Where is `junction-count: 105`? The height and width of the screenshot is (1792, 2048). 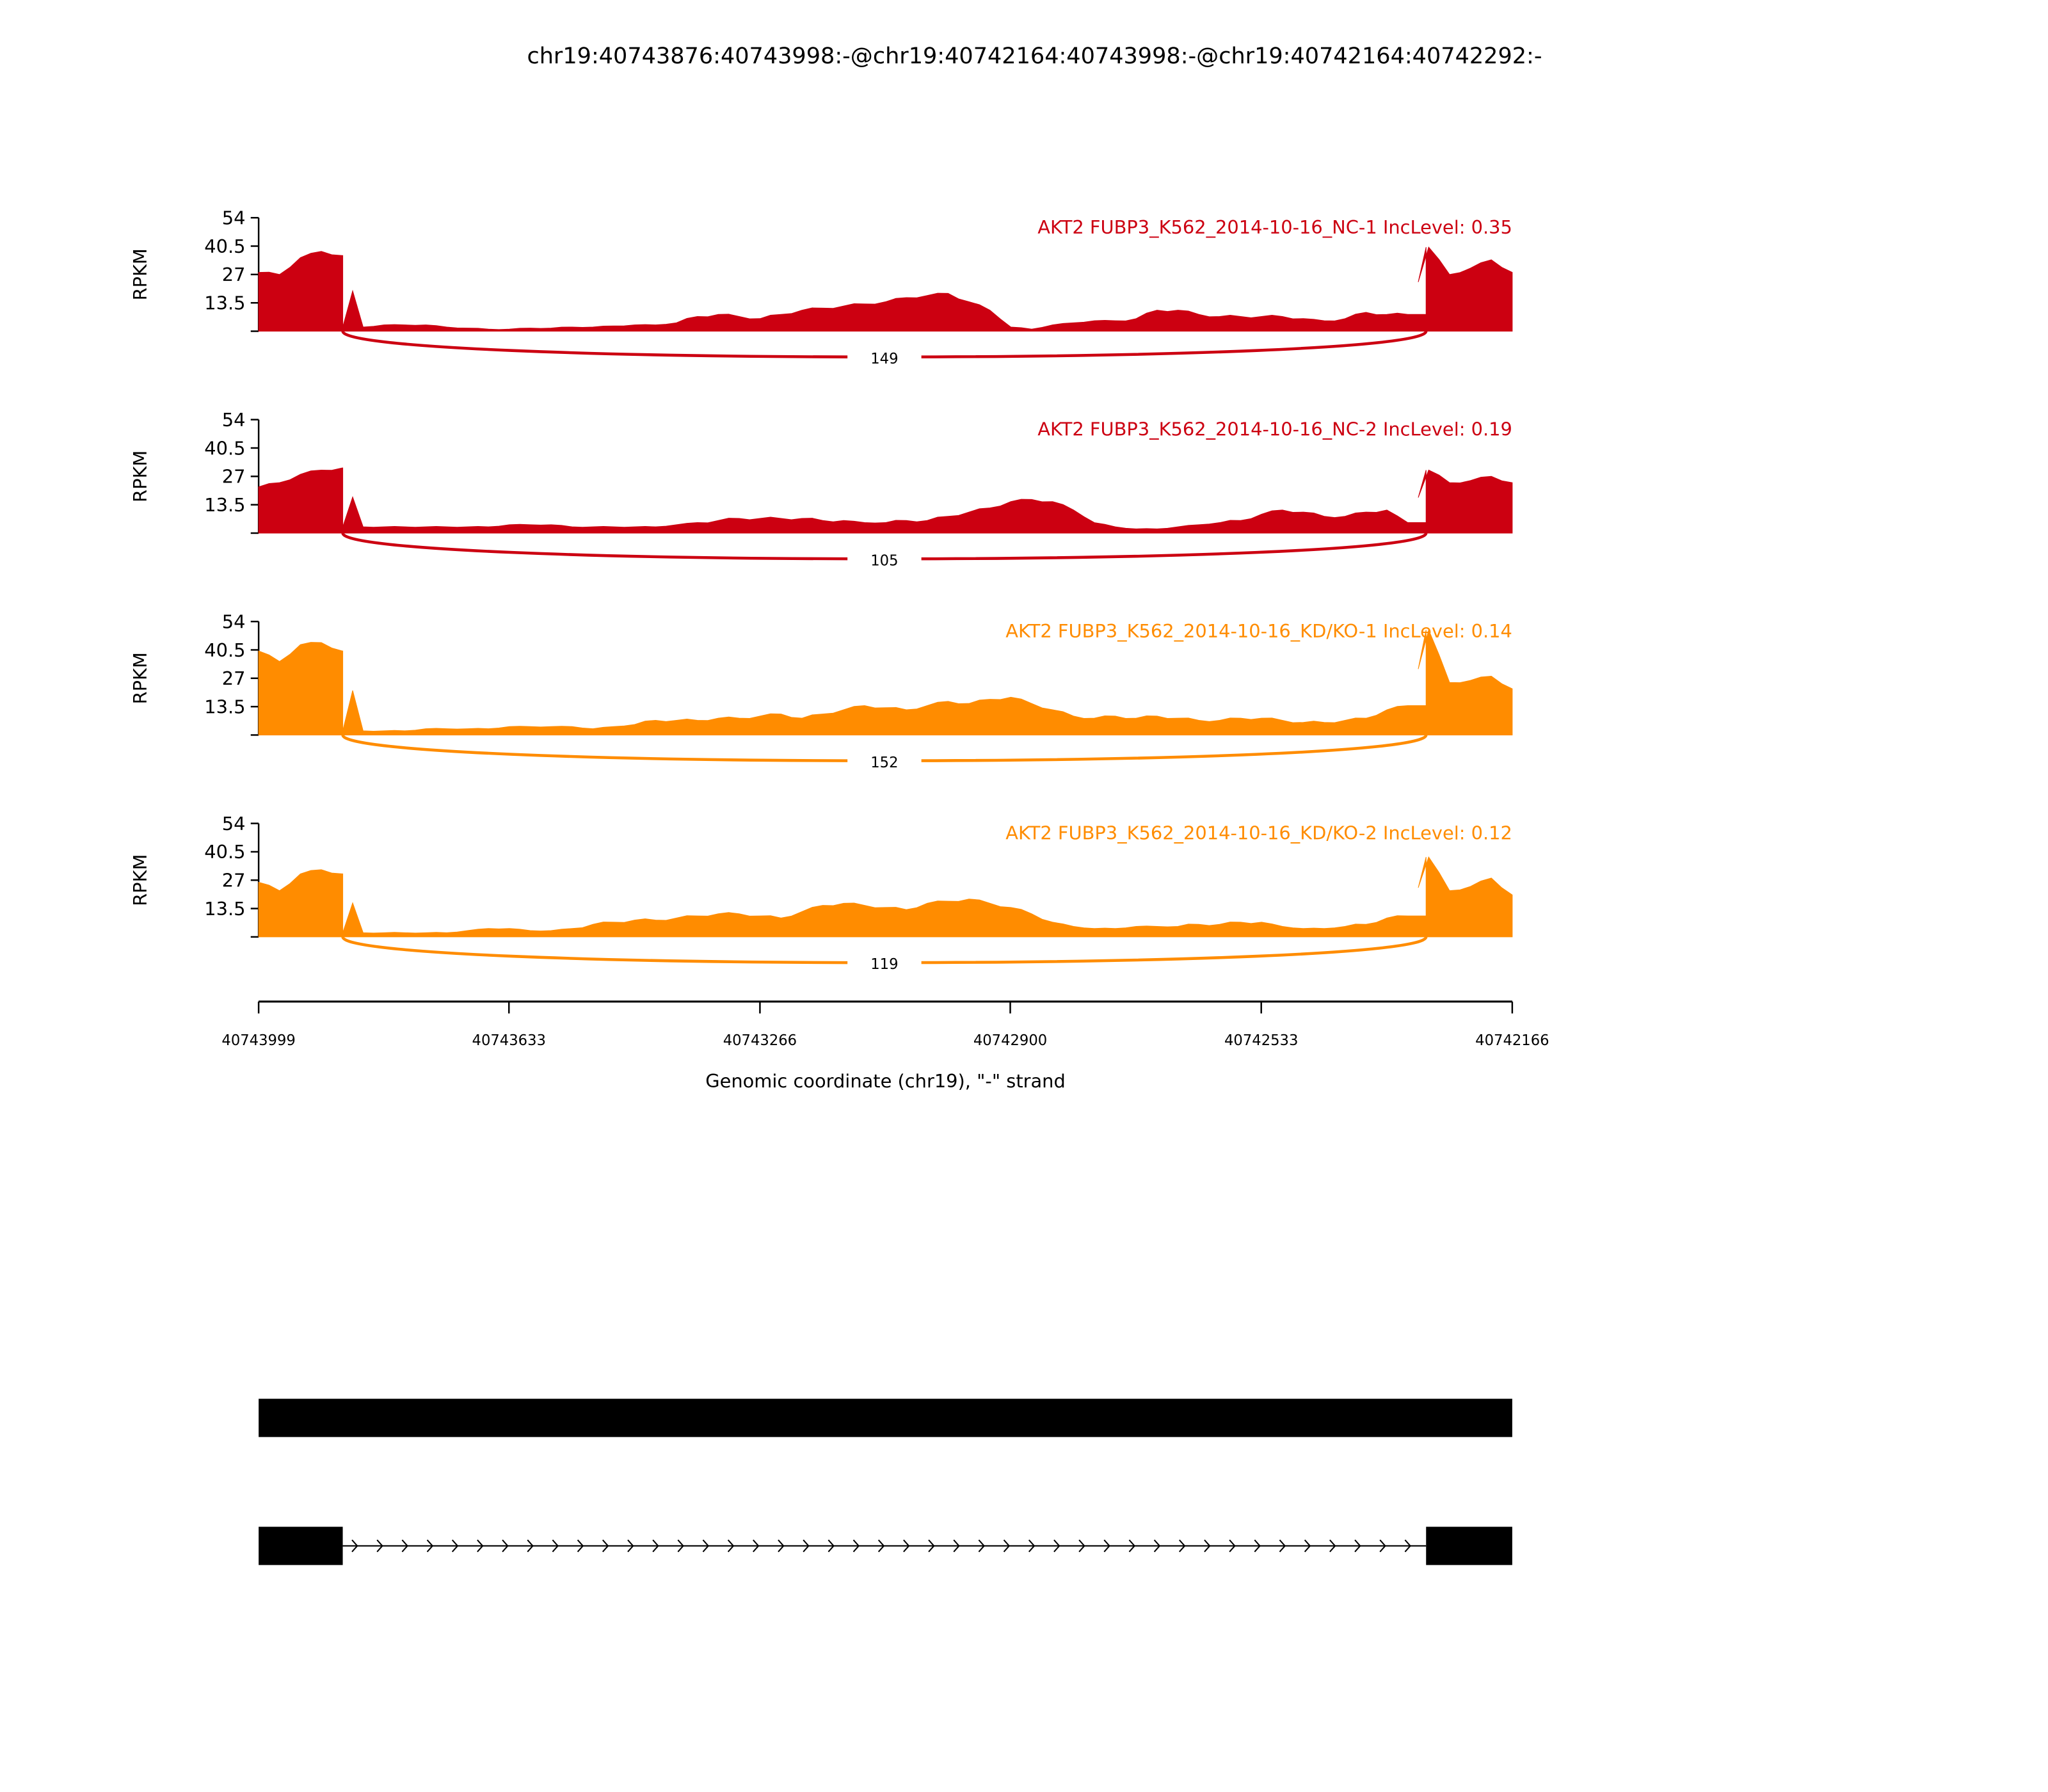 junction-count: 105 is located at coordinates (884, 560).